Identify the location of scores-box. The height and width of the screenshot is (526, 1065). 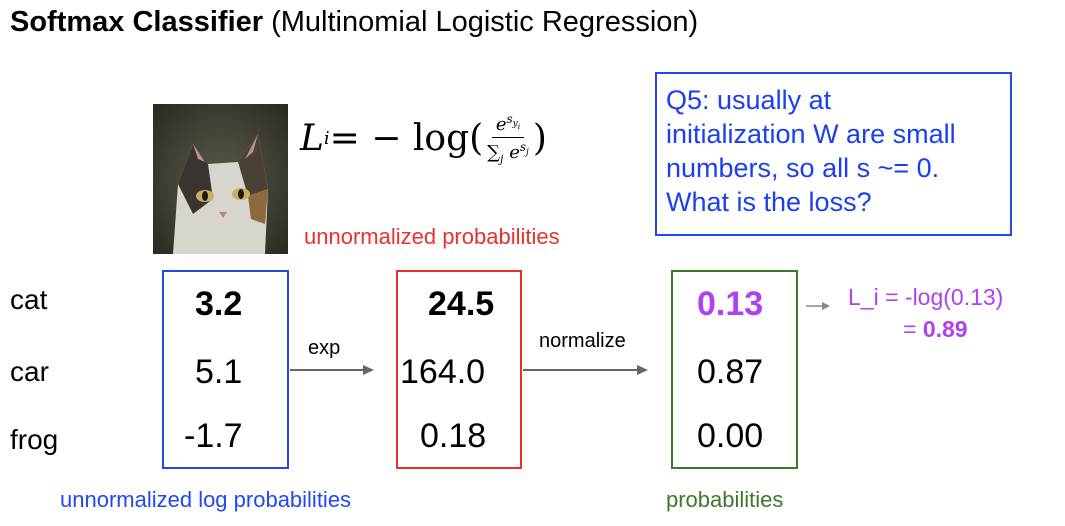
(225, 369).